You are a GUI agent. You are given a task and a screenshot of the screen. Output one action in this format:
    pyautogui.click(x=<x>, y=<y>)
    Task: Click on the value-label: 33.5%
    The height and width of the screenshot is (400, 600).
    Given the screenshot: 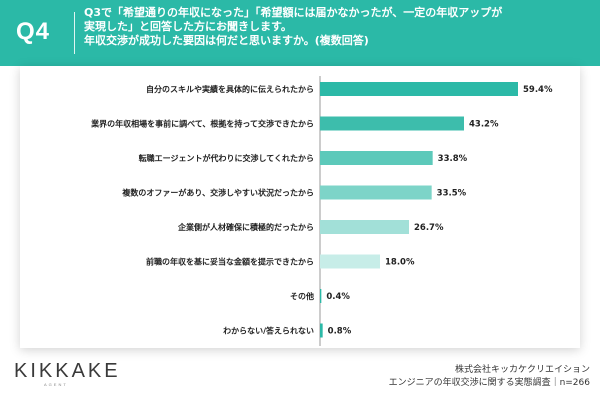 What is the action you would take?
    pyautogui.click(x=452, y=194)
    